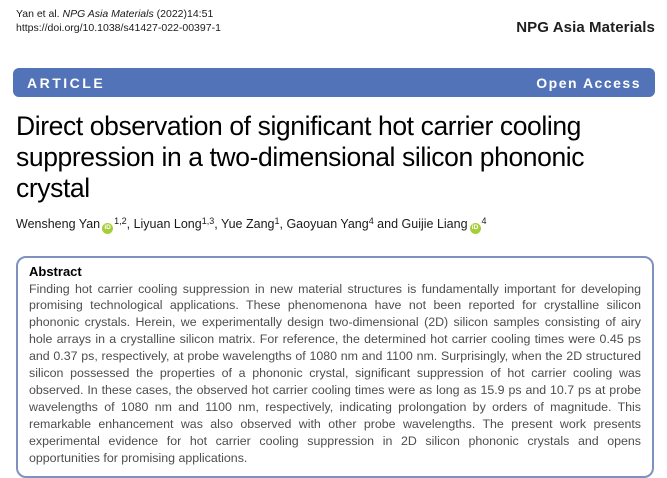 The image size is (667, 478). What do you see at coordinates (168, 224) in the screenshot?
I see `author-name: Liyuan Long` at bounding box center [168, 224].